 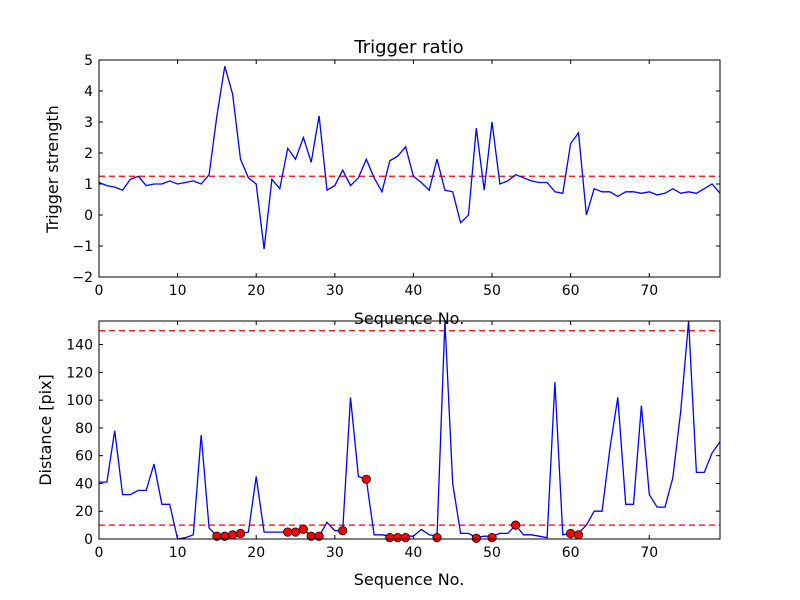 What do you see at coordinates (88, 154) in the screenshot?
I see `y-tick-label: 2` at bounding box center [88, 154].